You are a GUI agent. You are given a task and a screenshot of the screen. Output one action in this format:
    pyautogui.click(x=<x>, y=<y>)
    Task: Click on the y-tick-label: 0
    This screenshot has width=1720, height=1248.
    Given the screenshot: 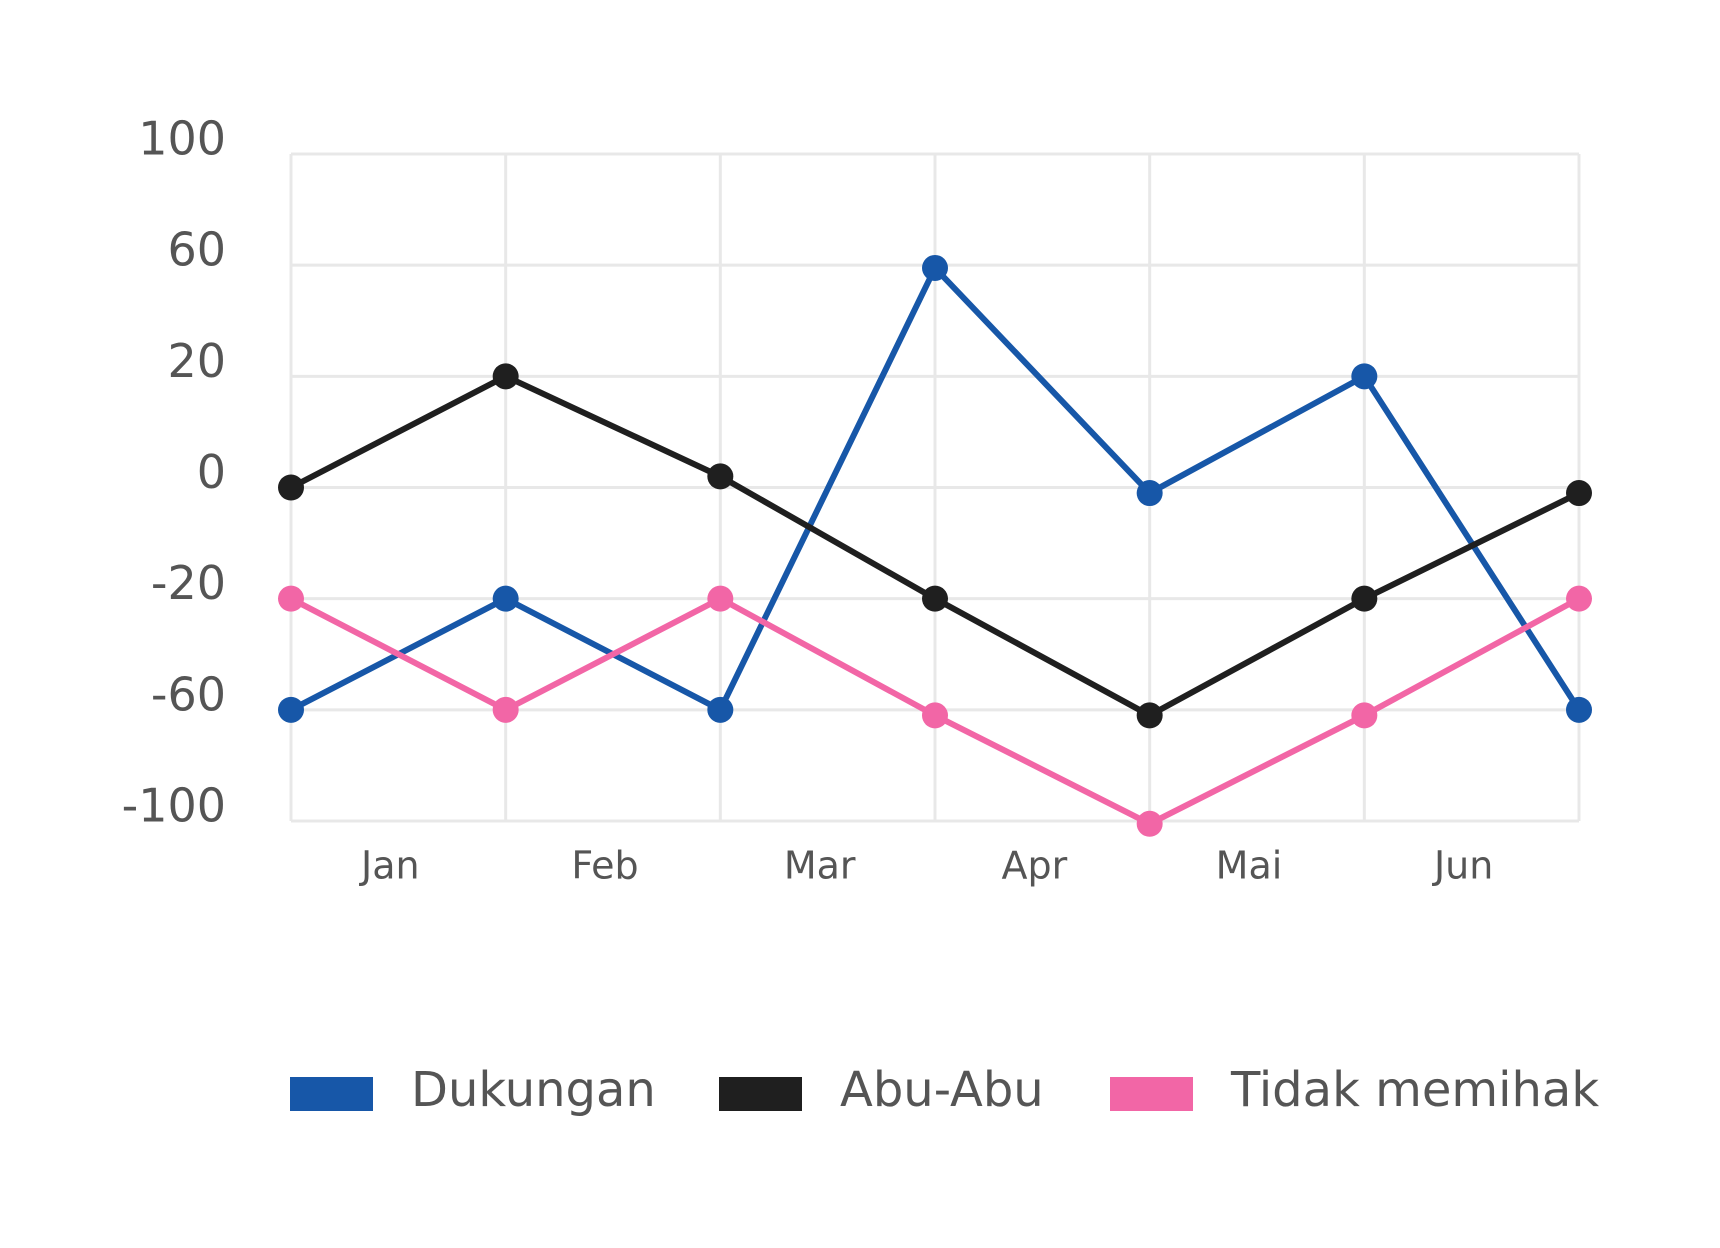 What is the action you would take?
    pyautogui.click(x=211, y=472)
    